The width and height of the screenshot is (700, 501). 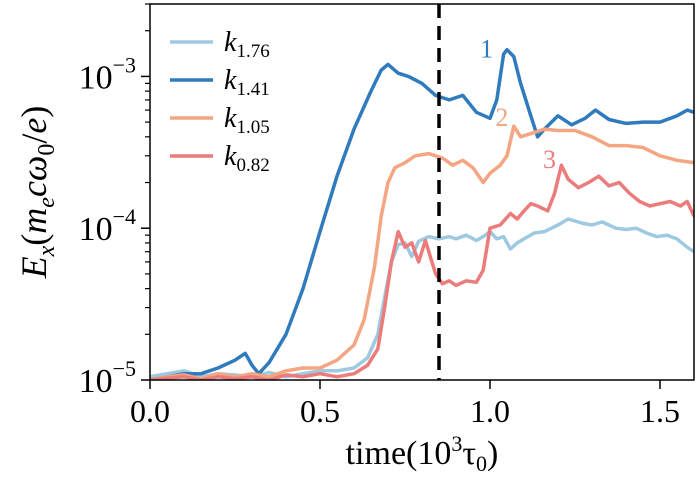 What do you see at coordinates (107, 226) in the screenshot?
I see `y-tick-label: 10⁻⁴` at bounding box center [107, 226].